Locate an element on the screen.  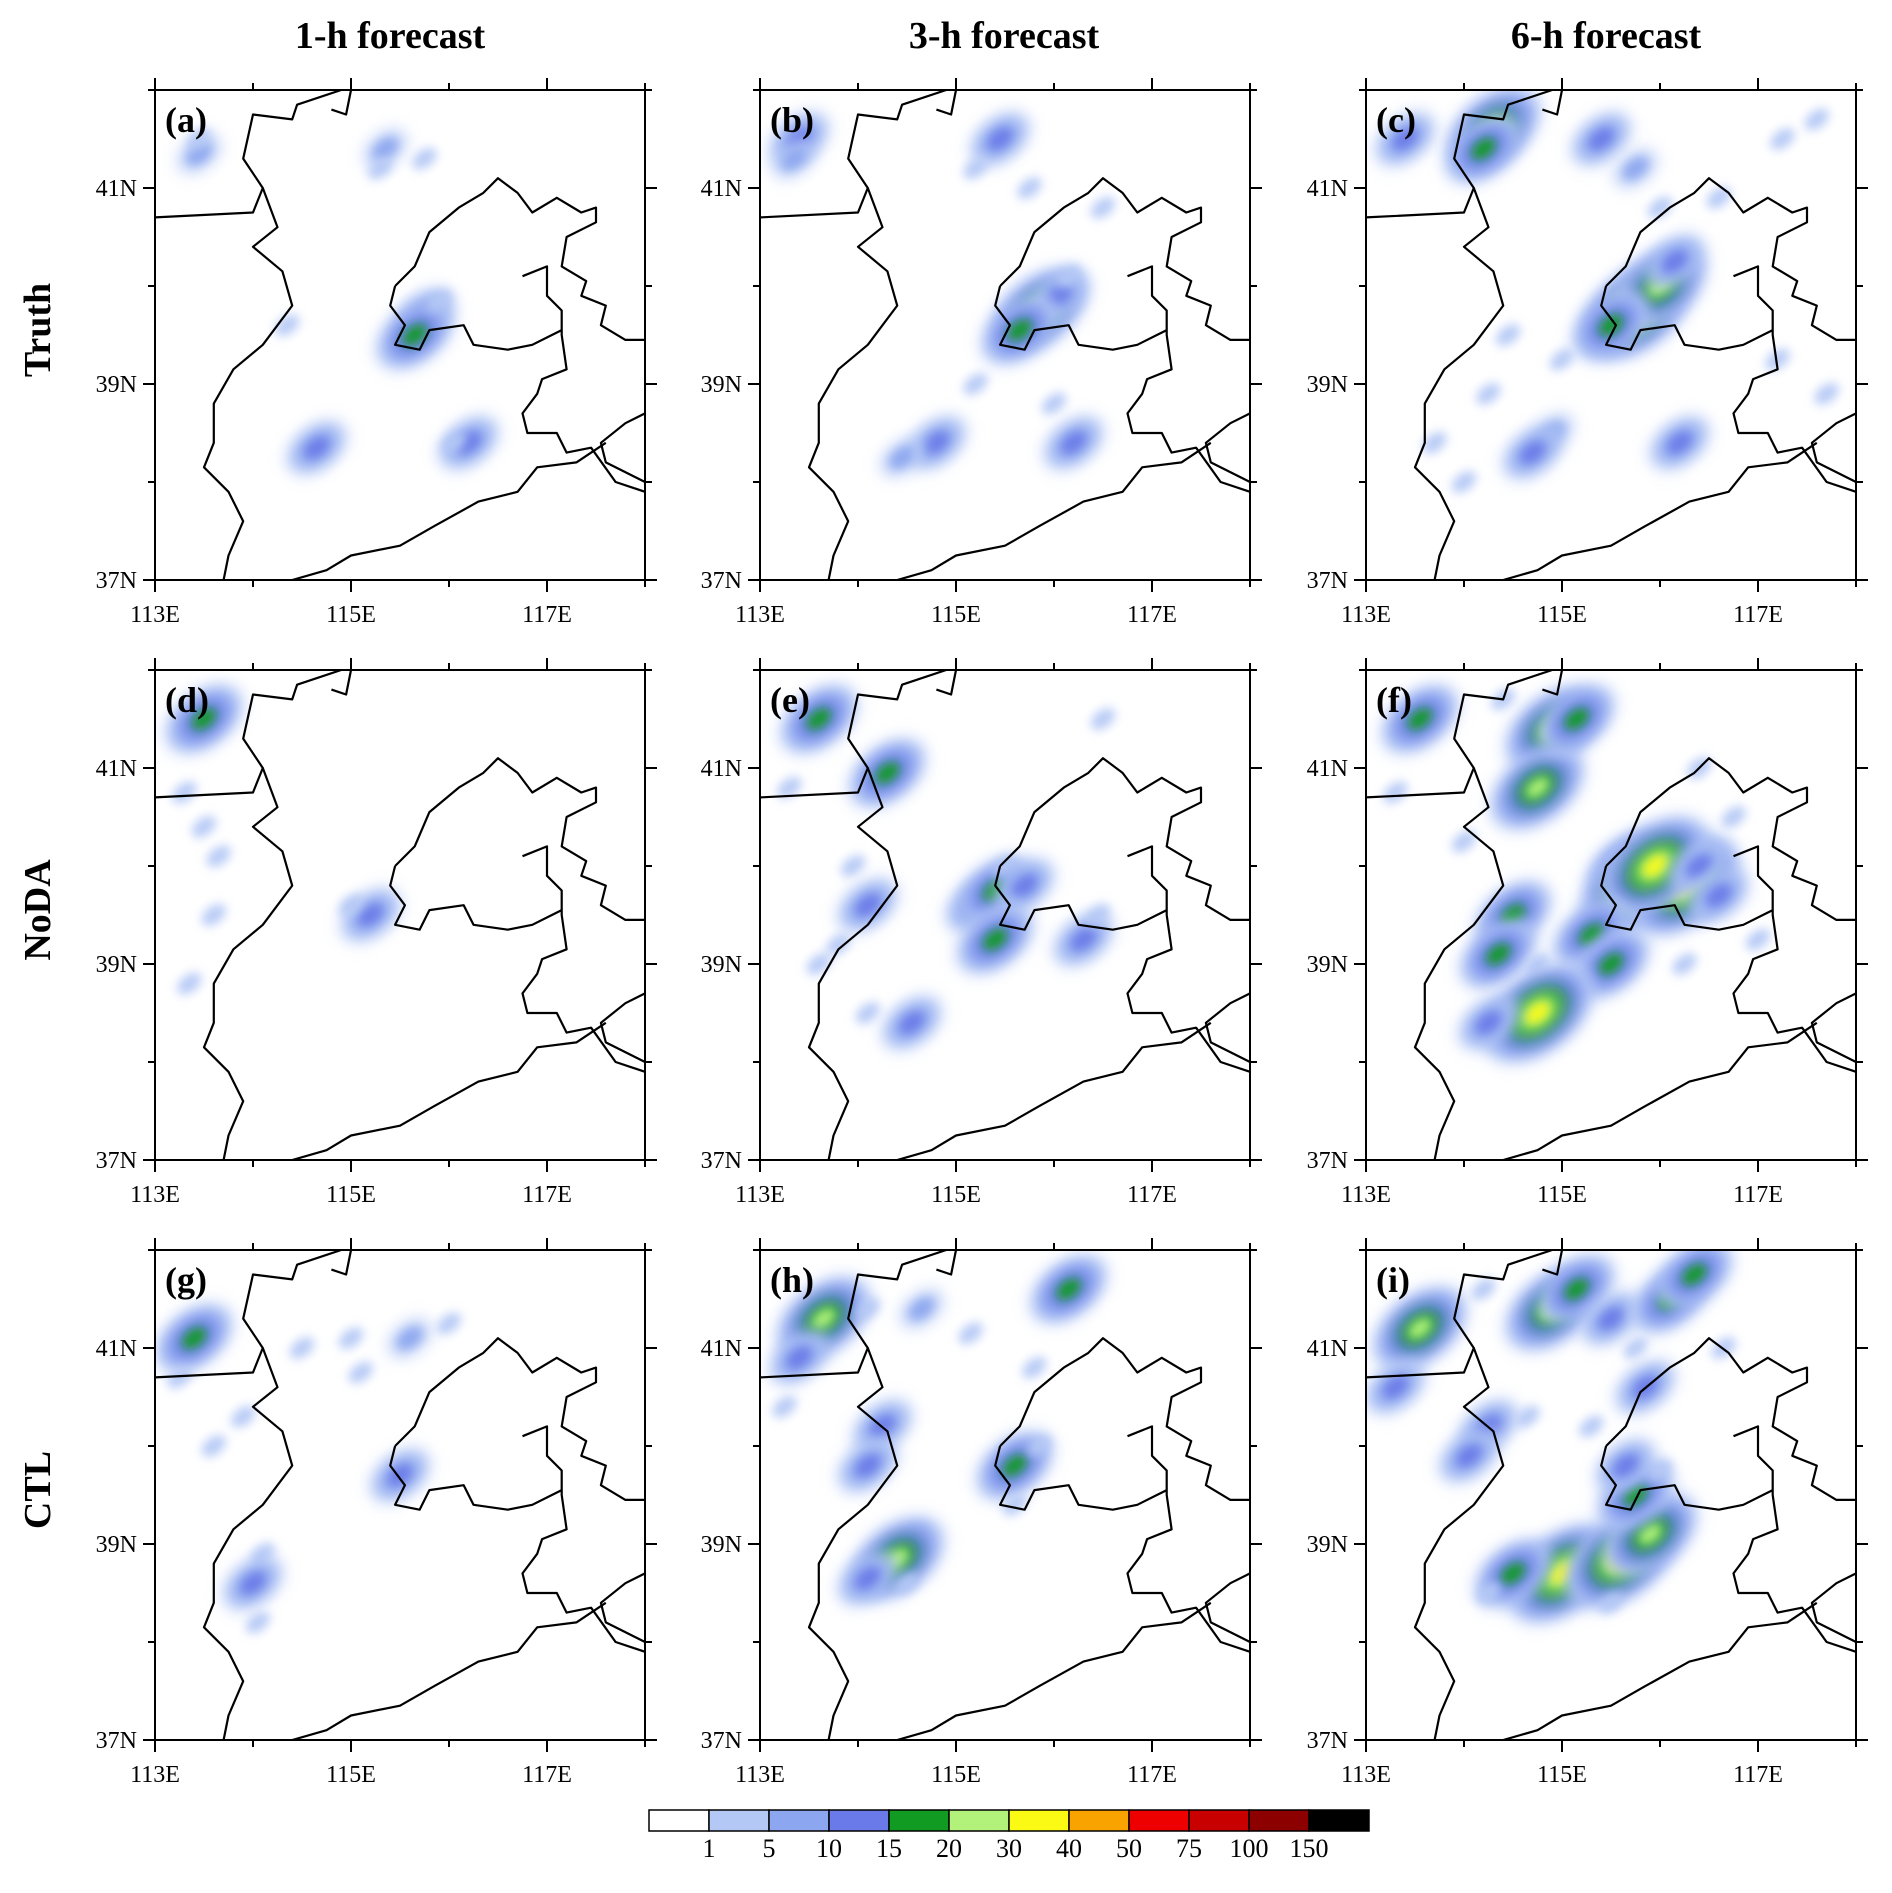
column-title-1h: 1-h forecast is located at coordinates (390, 36).